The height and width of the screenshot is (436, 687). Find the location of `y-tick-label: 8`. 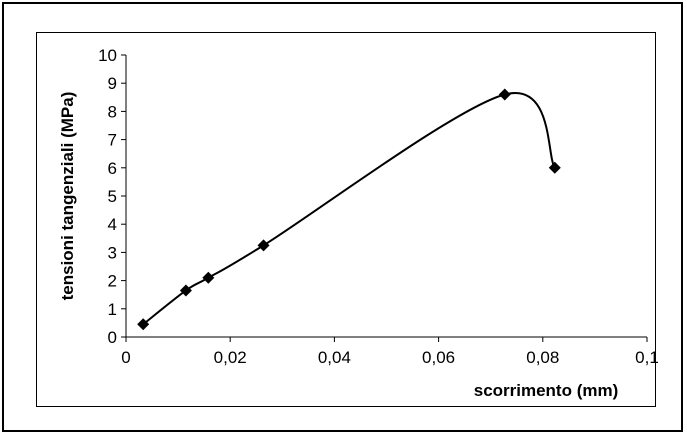

y-tick-label: 8 is located at coordinates (112, 111).